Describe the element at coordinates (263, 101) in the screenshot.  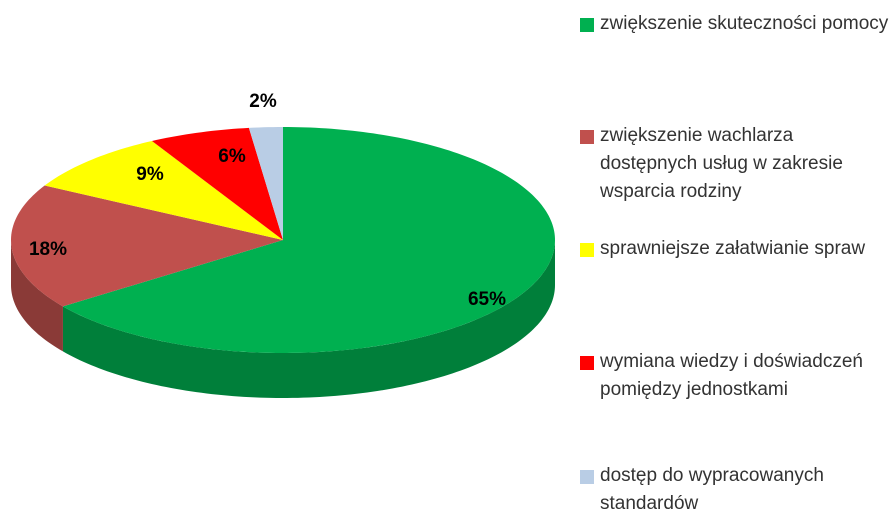
I see `data-label: 2%` at that location.